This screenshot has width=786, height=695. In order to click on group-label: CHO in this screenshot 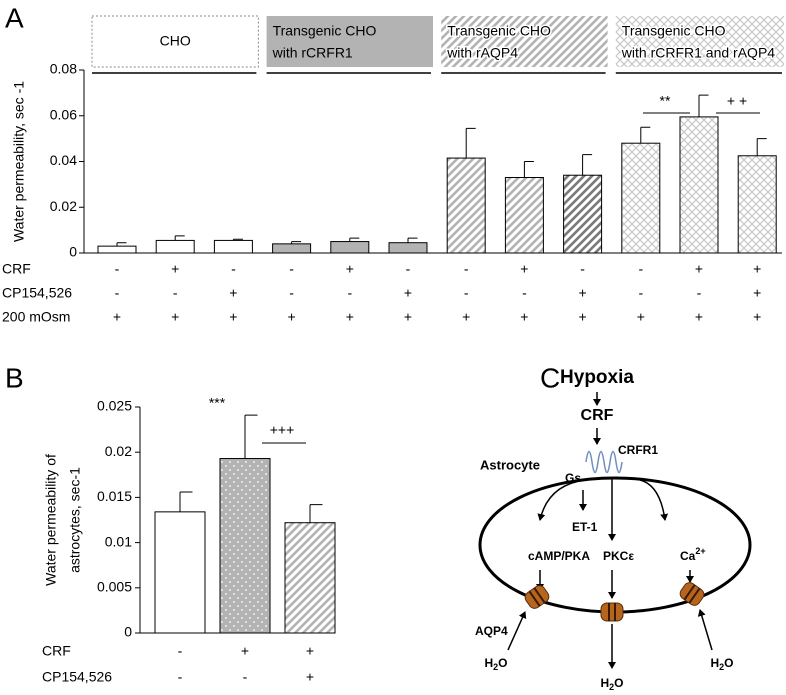, I will do `click(175, 41)`.